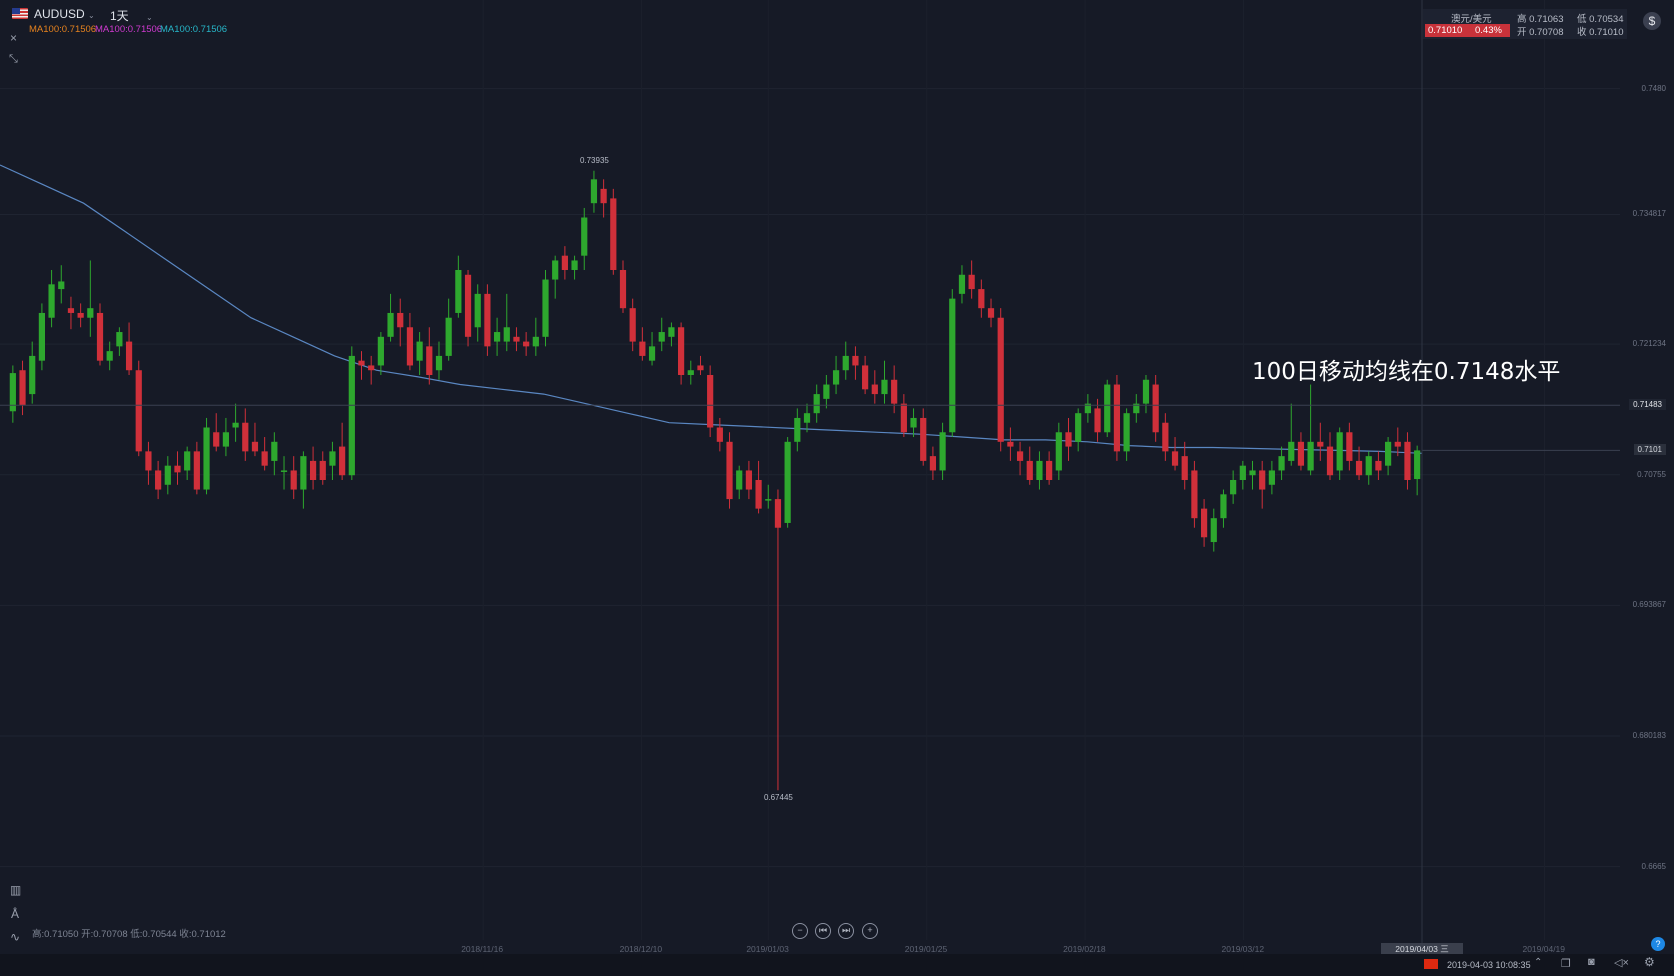 The height and width of the screenshot is (976, 1674). What do you see at coordinates (13, 59) in the screenshot?
I see `collapse-icon: ⤡` at bounding box center [13, 59].